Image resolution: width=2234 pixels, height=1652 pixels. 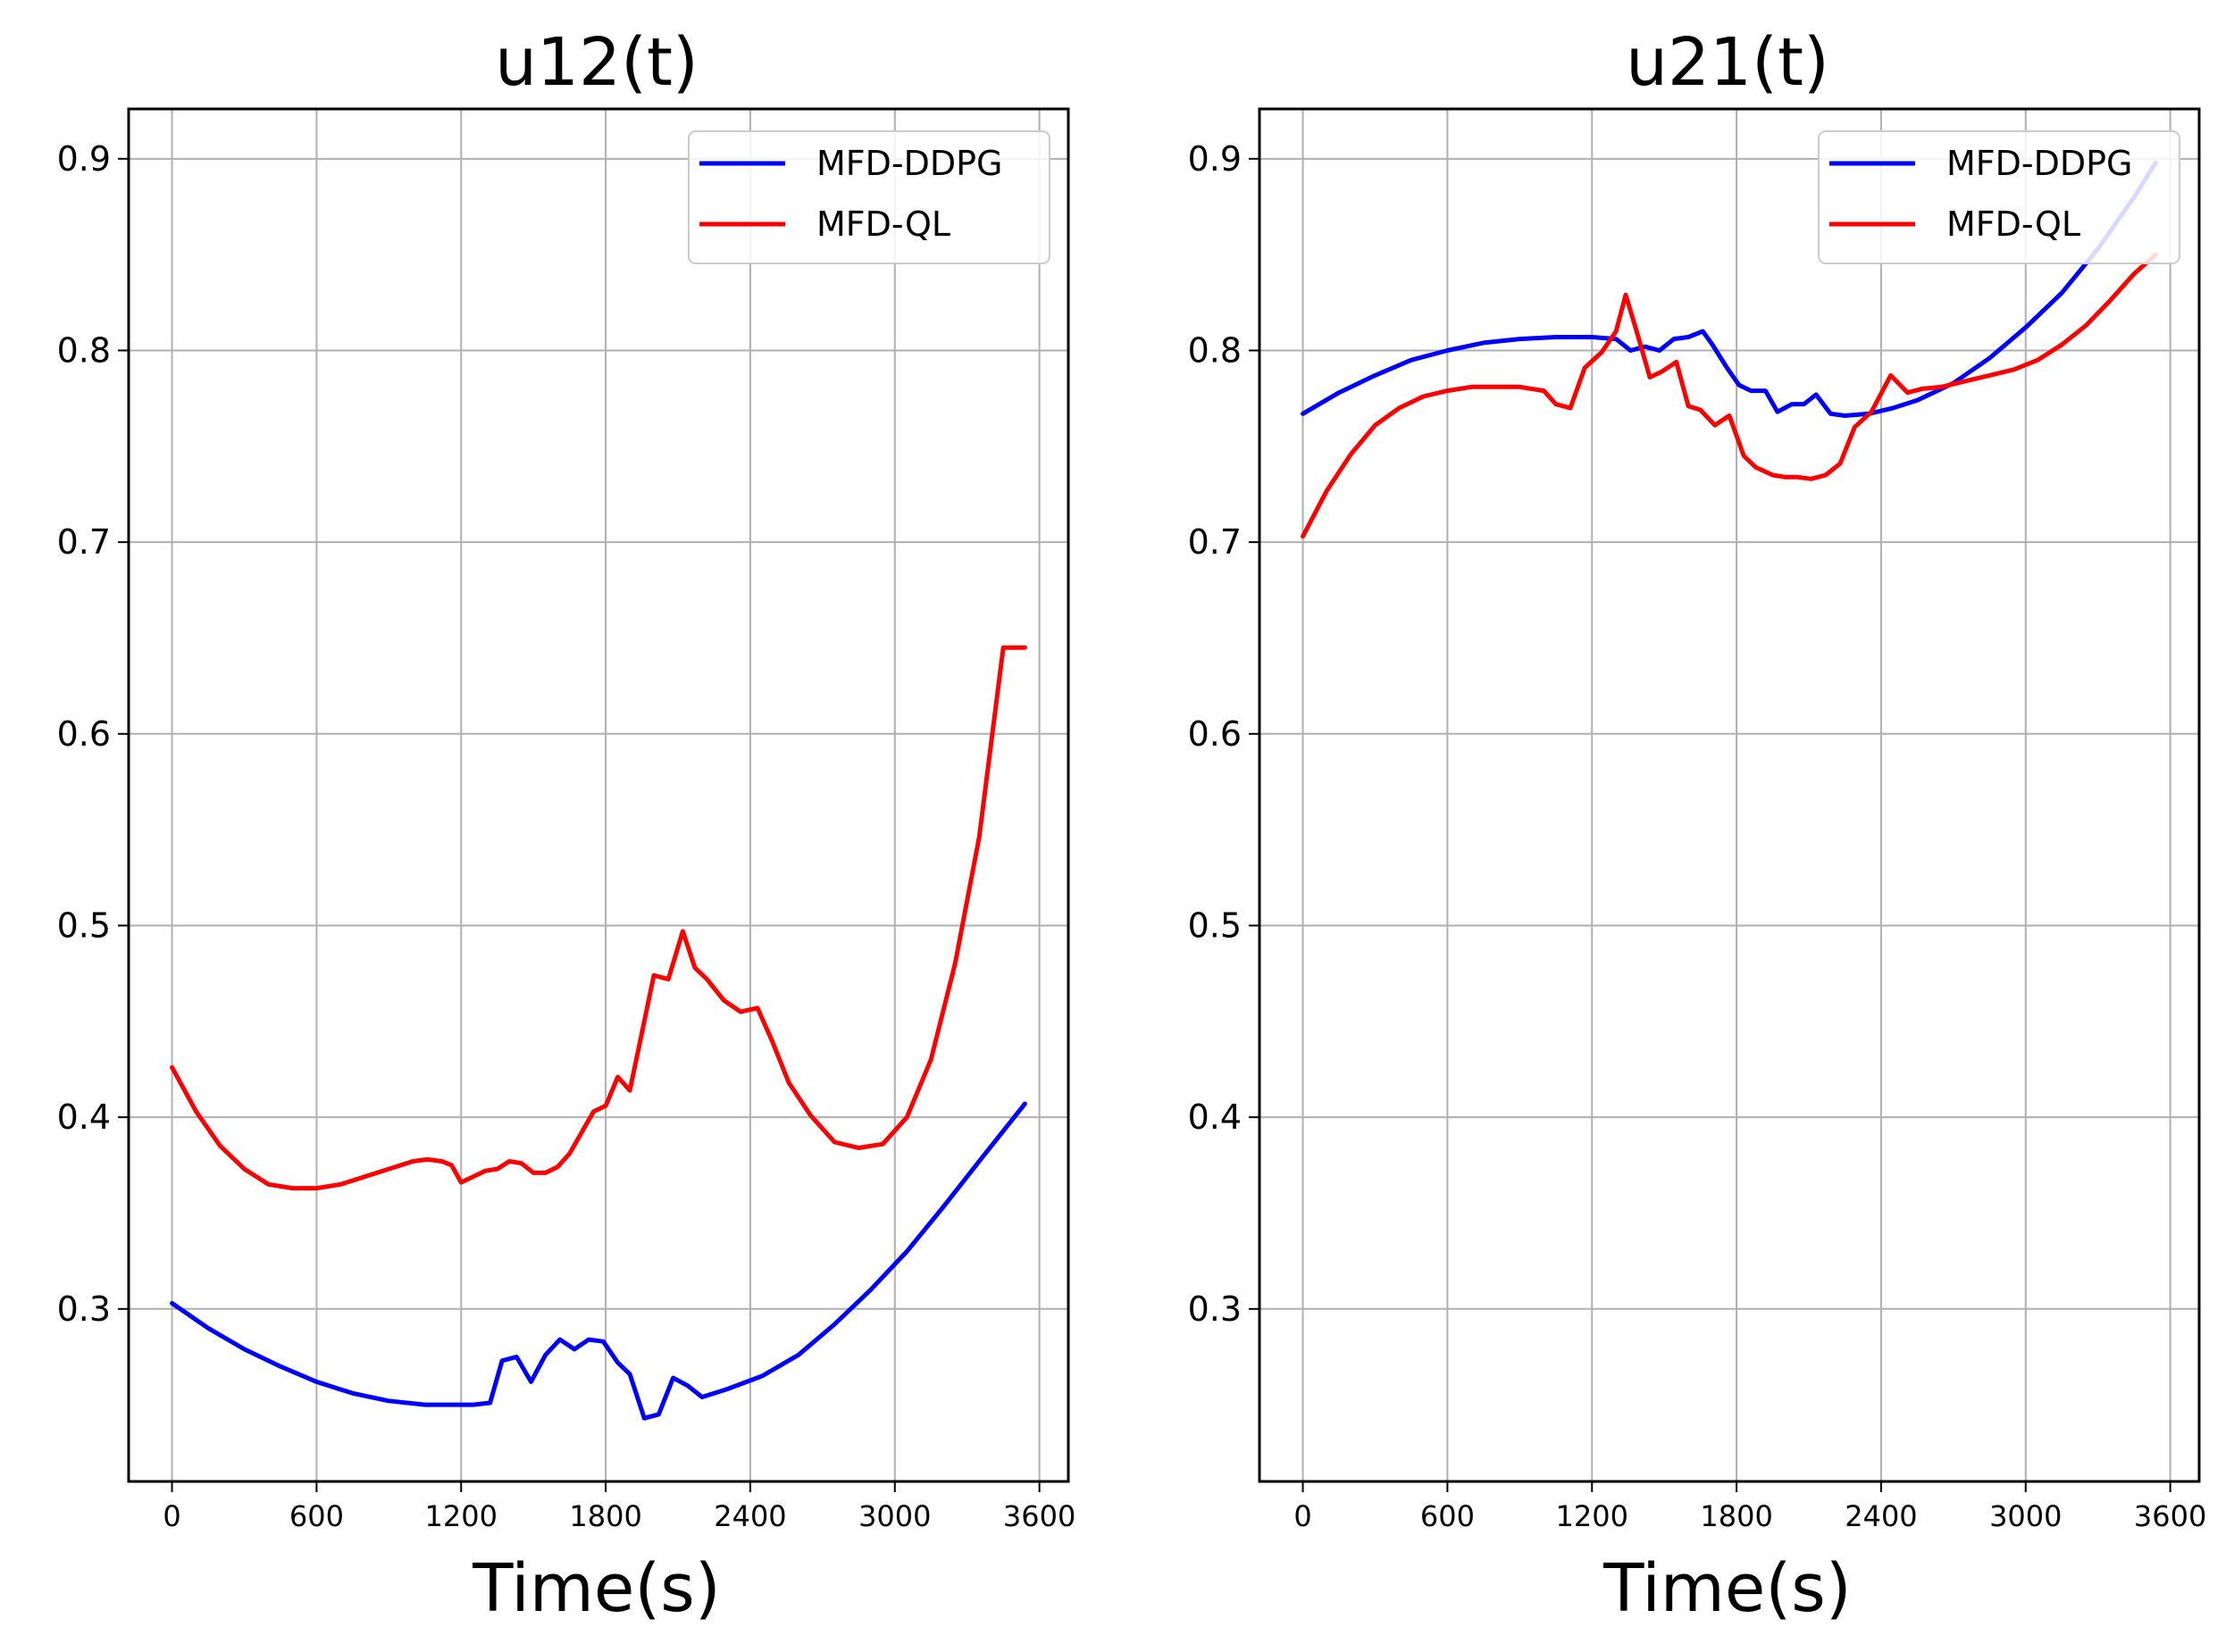 What do you see at coordinates (598, 1261) in the screenshot?
I see `series-line-mfd-ddpg` at bounding box center [598, 1261].